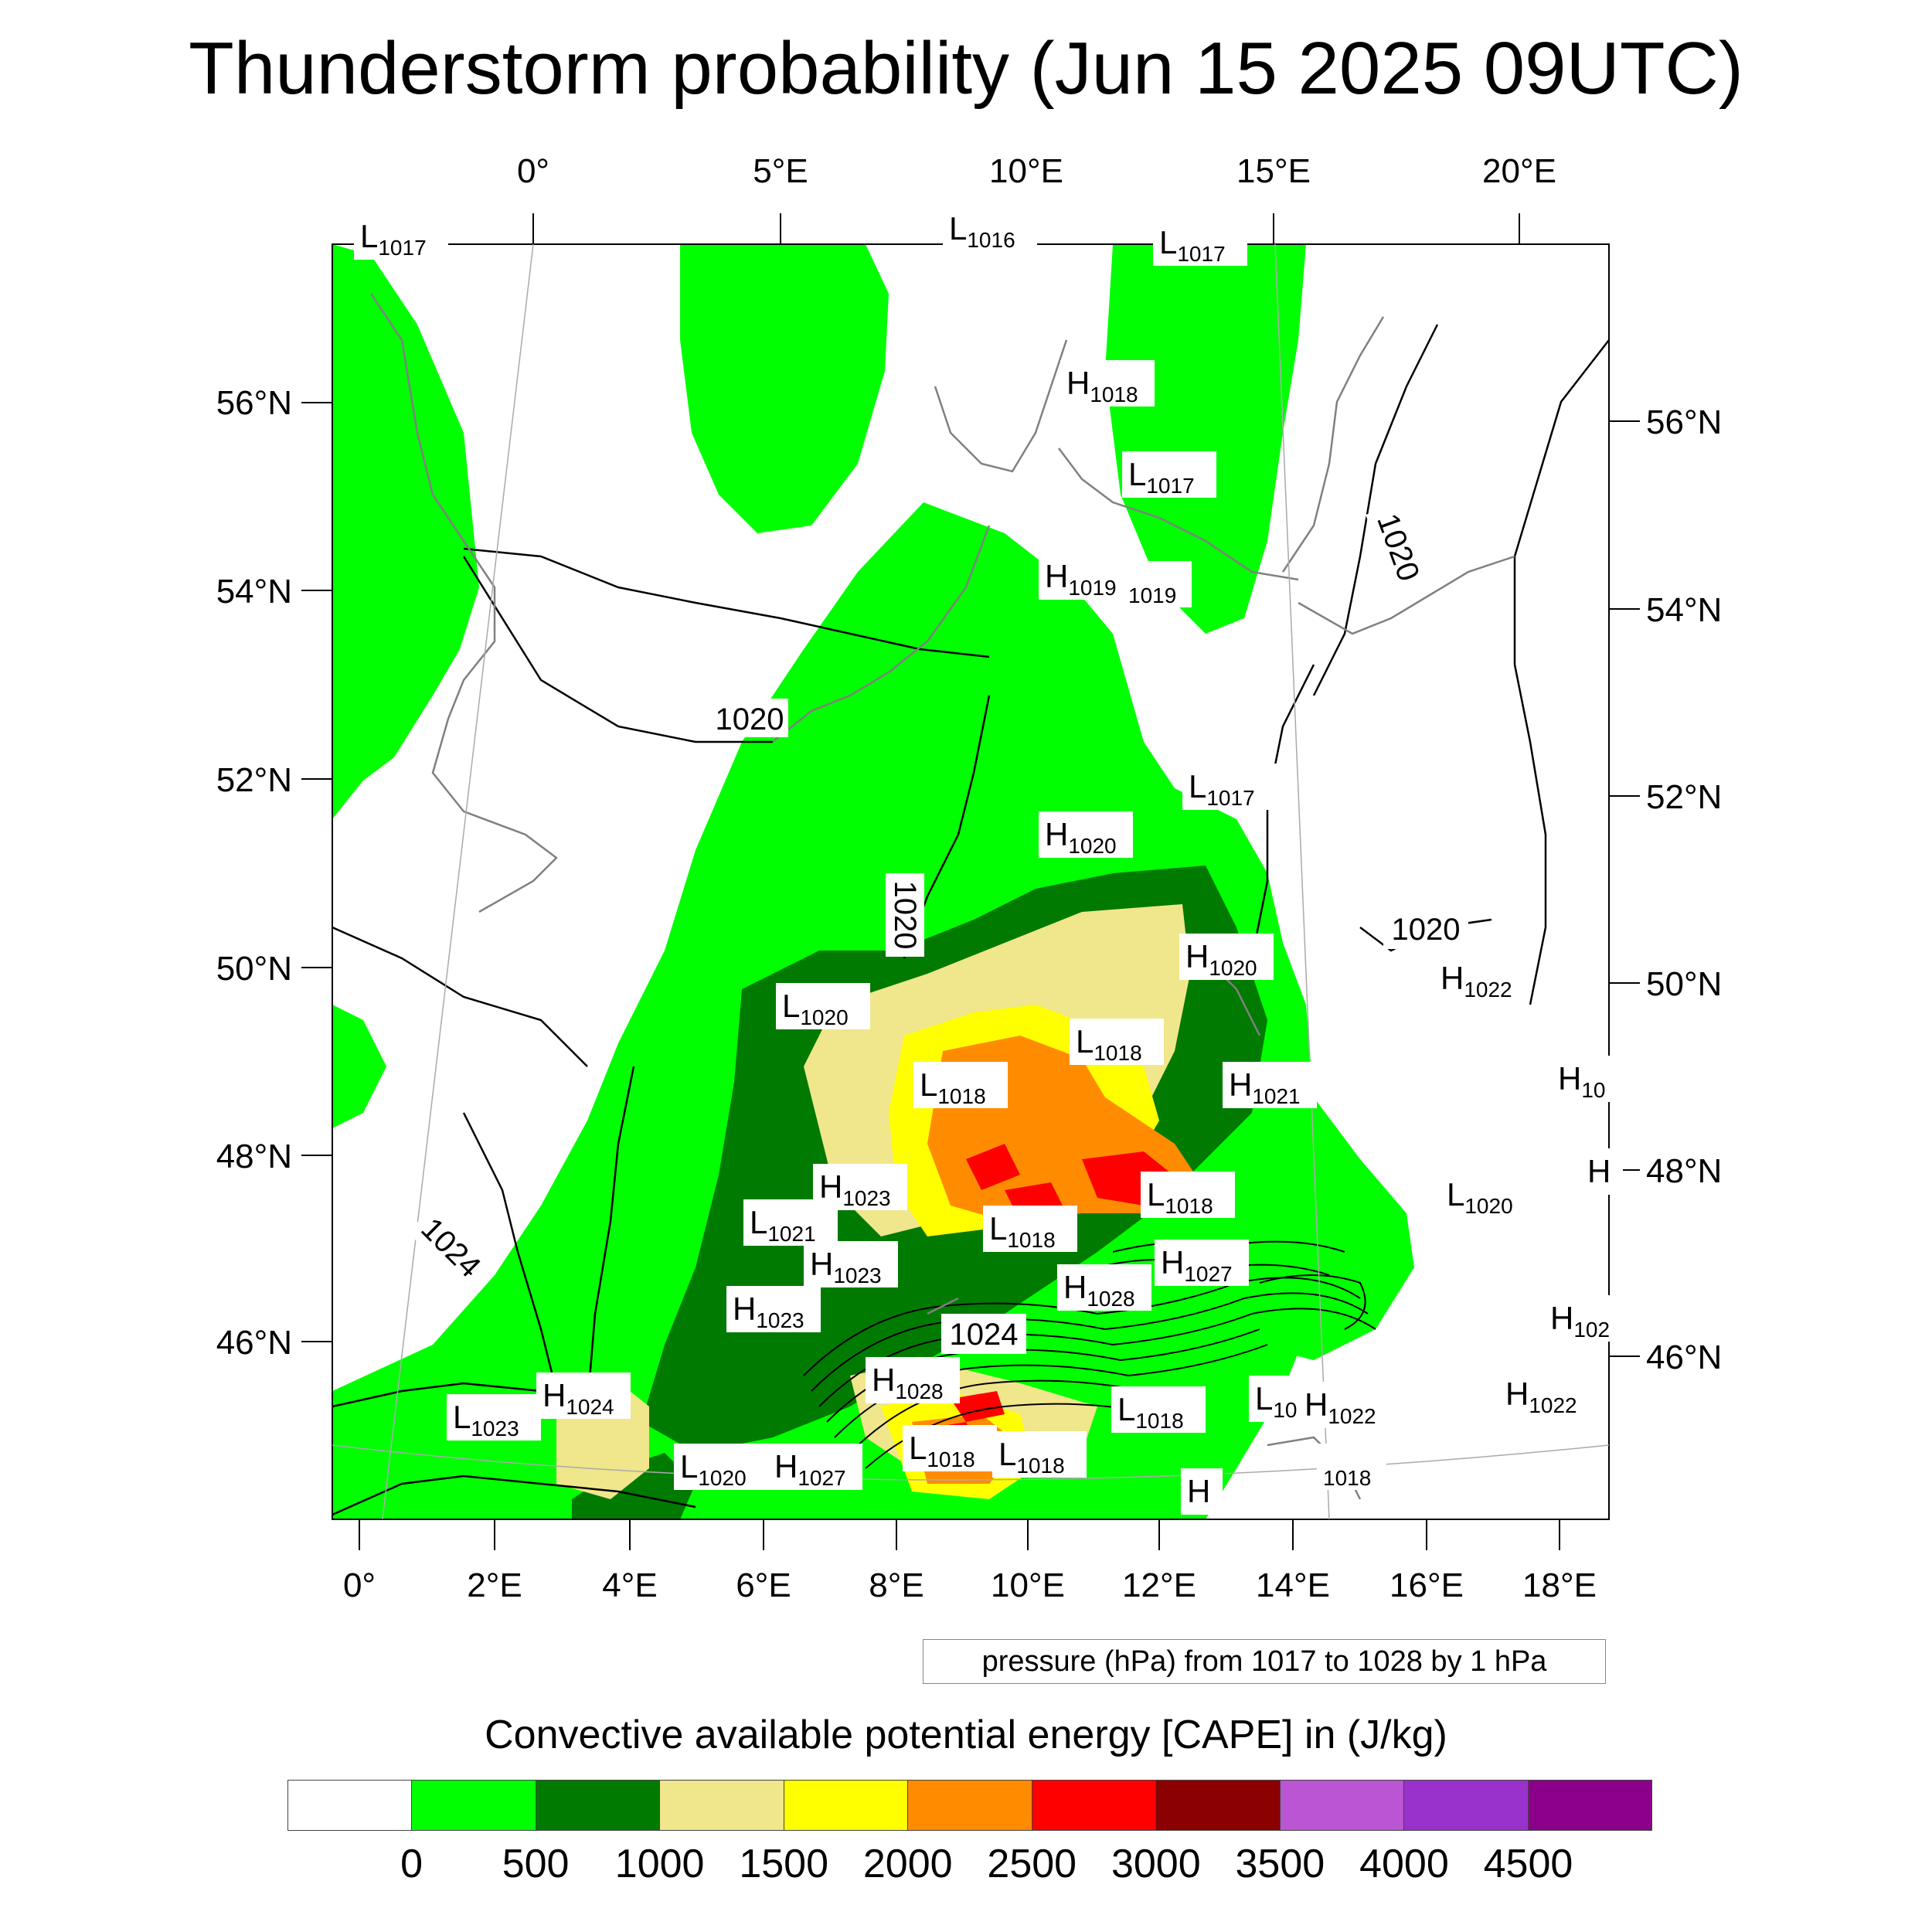  What do you see at coordinates (1684, 422) in the screenshot?
I see `right-tick-label: 56°N` at bounding box center [1684, 422].